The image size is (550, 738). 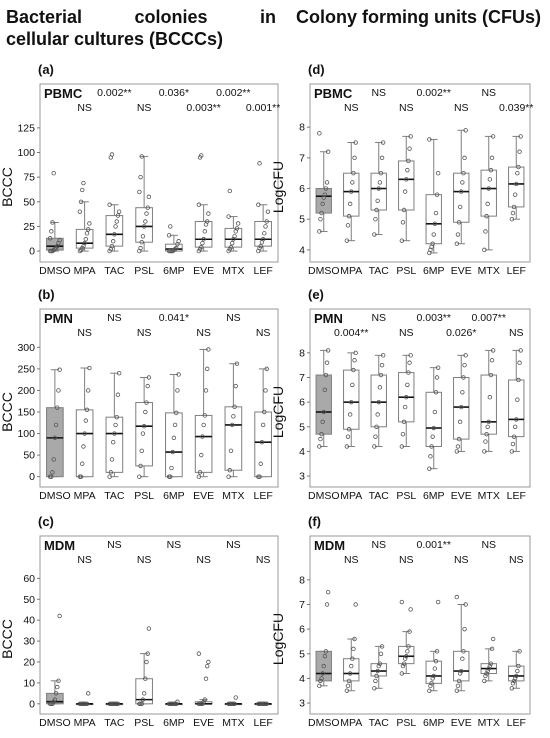 I want to click on box-psl: PSL, so click(x=406, y=664).